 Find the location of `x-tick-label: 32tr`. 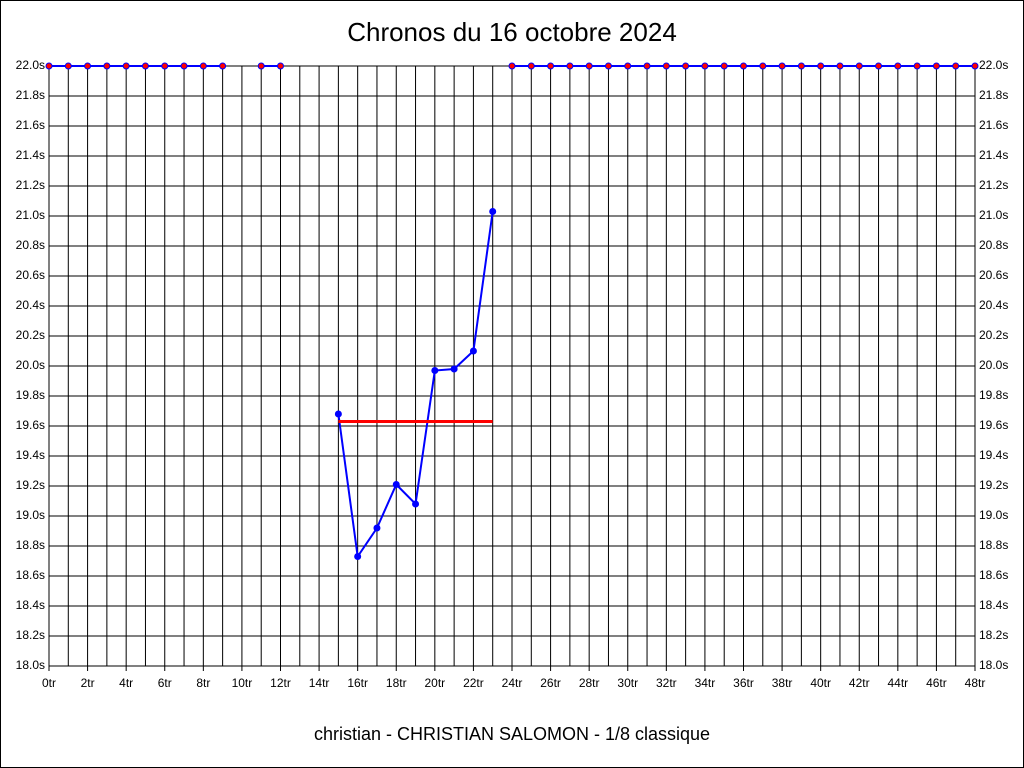

x-tick-label: 32tr is located at coordinates (666, 683).